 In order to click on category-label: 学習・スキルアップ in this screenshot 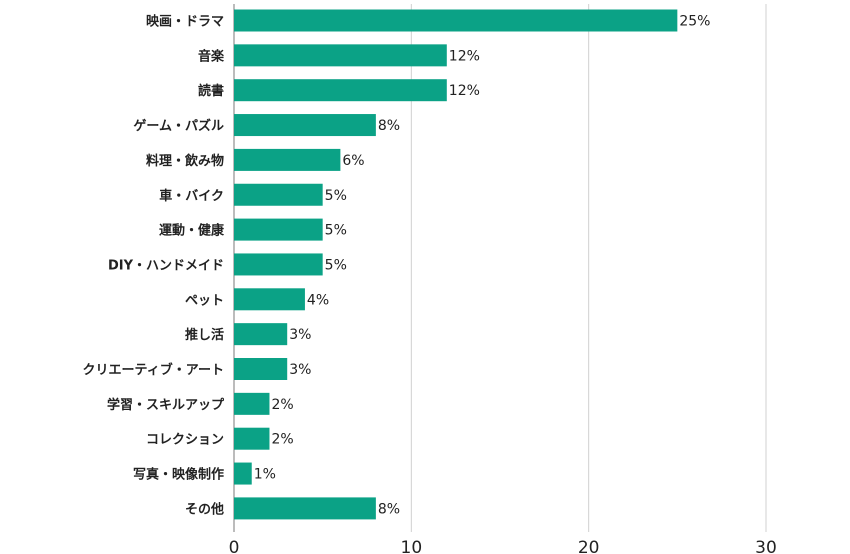, I will do `click(166, 405)`.